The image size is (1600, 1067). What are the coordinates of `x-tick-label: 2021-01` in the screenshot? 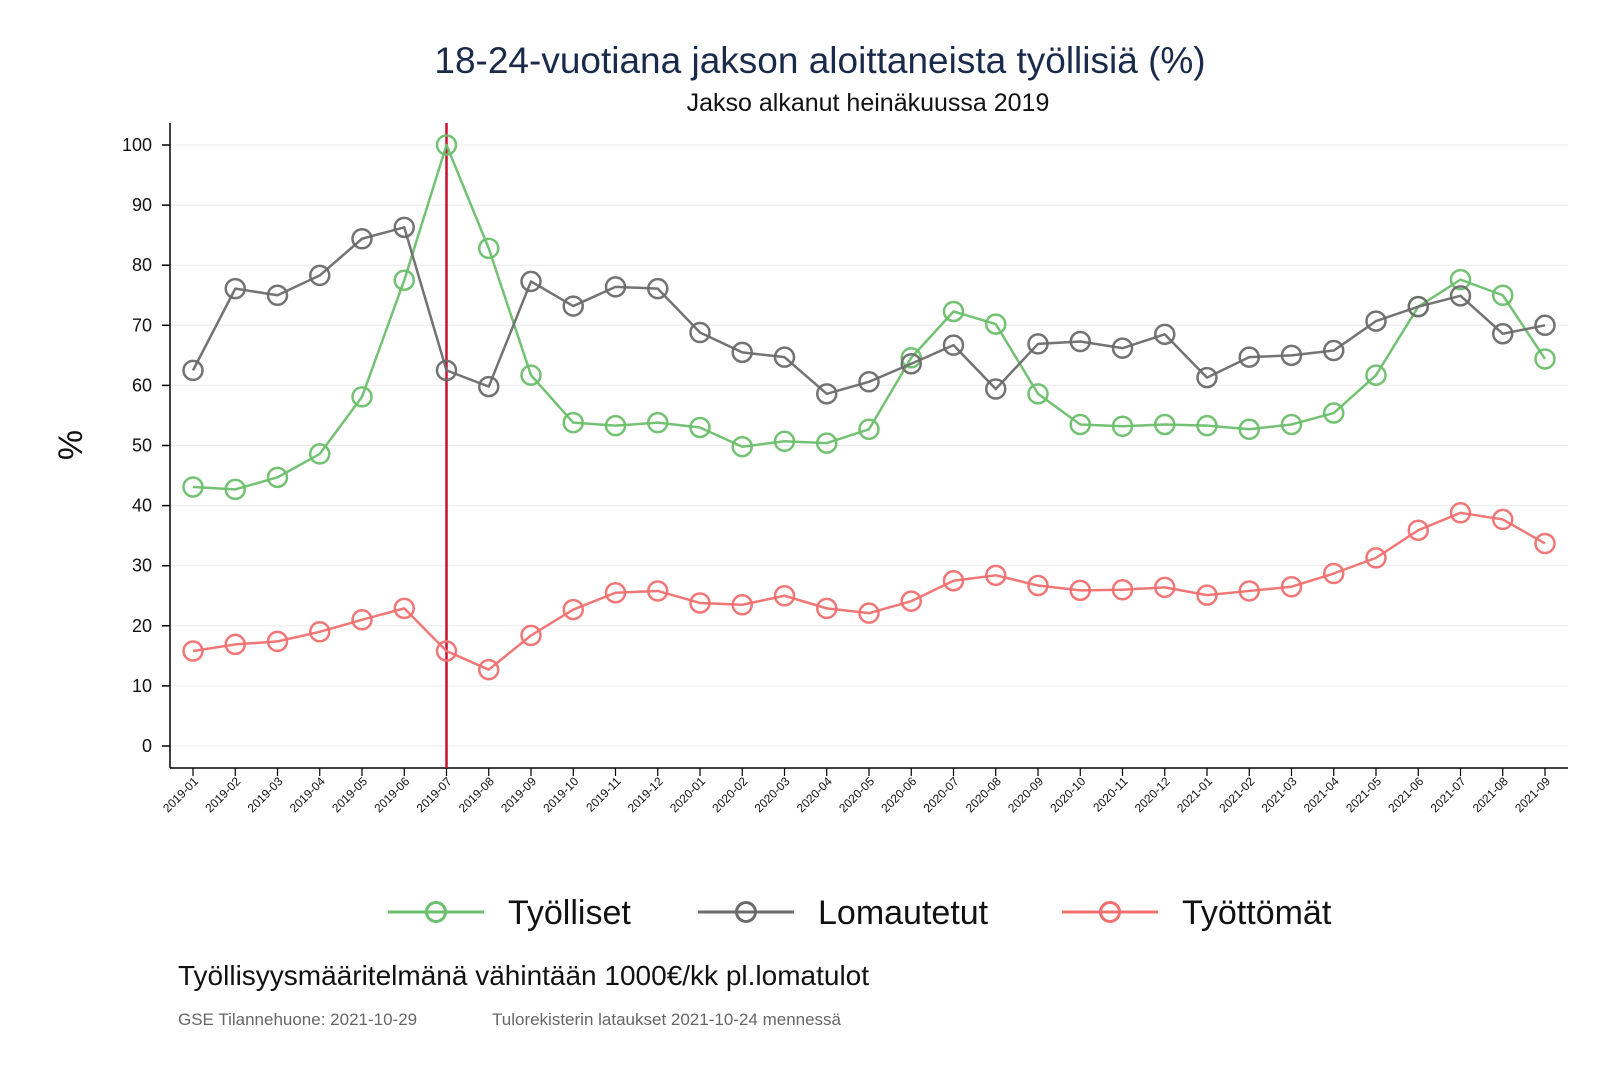 It's located at (1194, 794).